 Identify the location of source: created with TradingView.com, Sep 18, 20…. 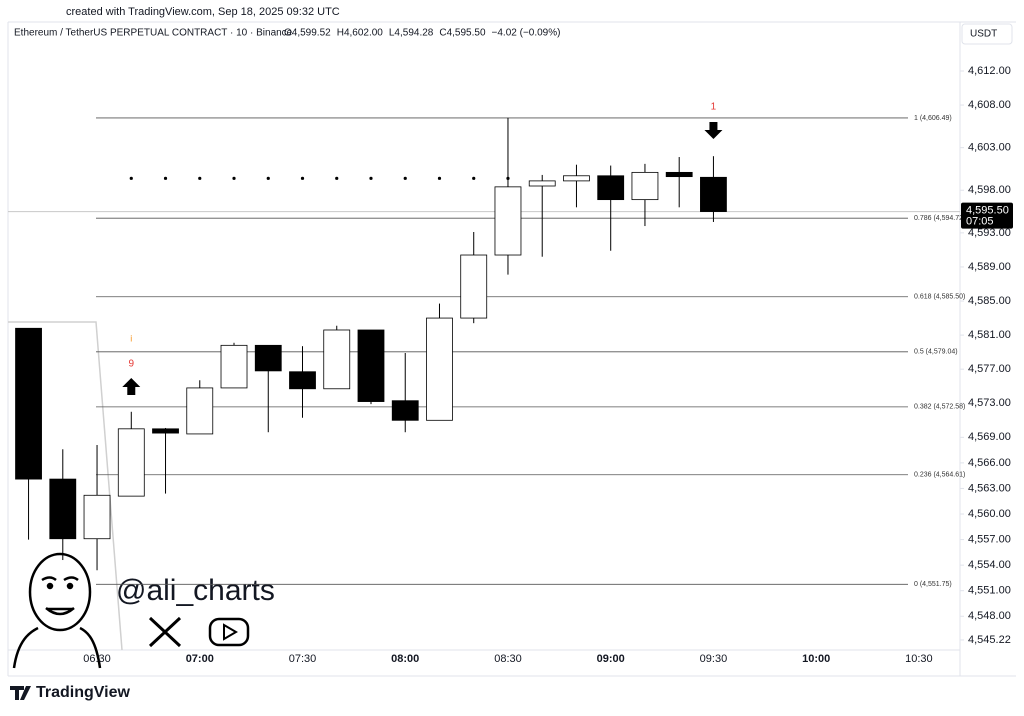
(203, 12).